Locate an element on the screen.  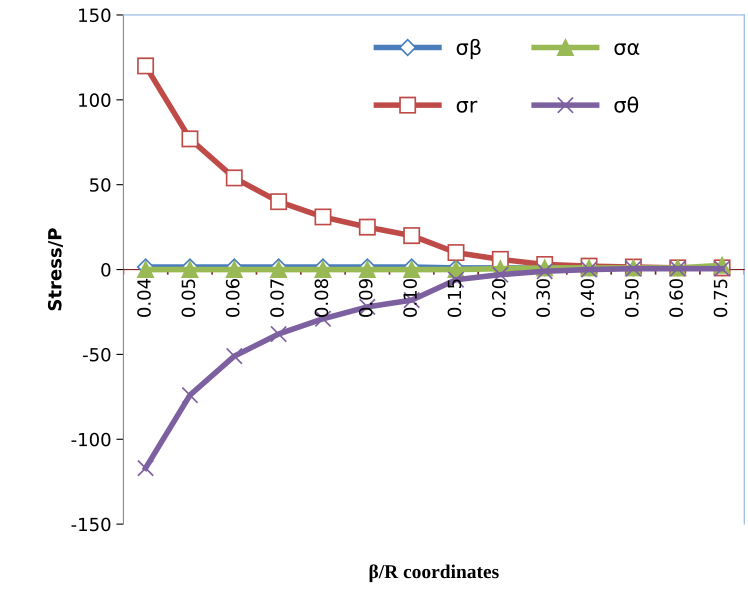
x-tick-label: 0.05 is located at coordinates (189, 298).